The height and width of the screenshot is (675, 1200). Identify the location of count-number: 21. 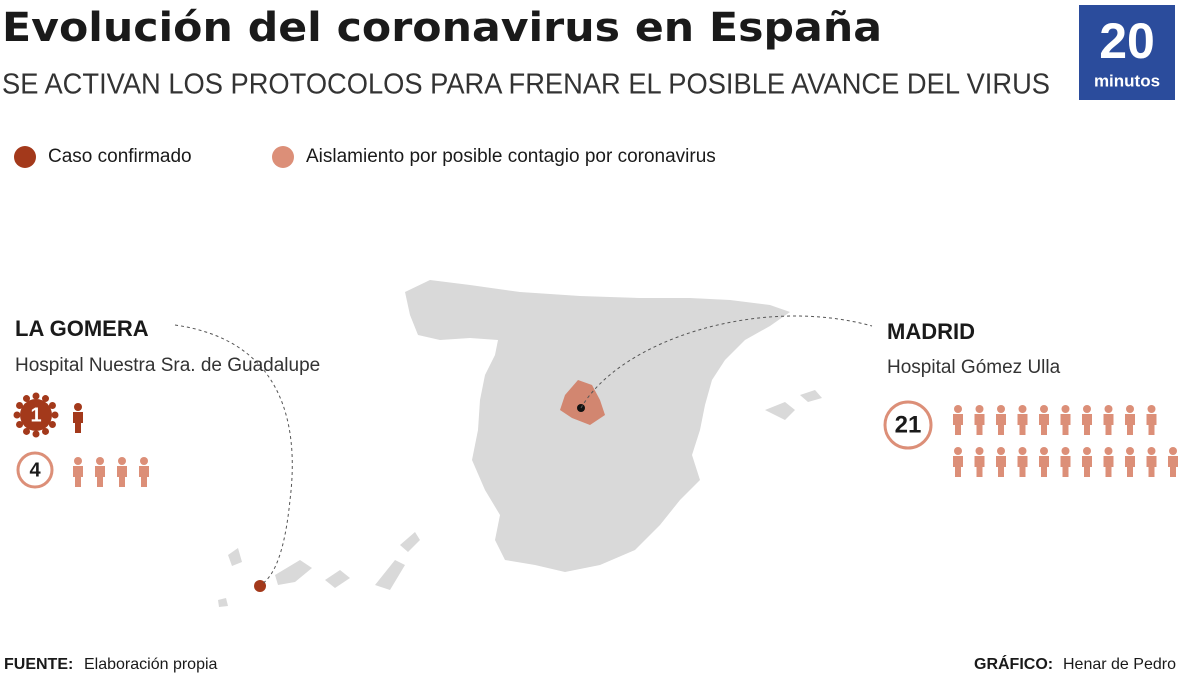
(908, 424).